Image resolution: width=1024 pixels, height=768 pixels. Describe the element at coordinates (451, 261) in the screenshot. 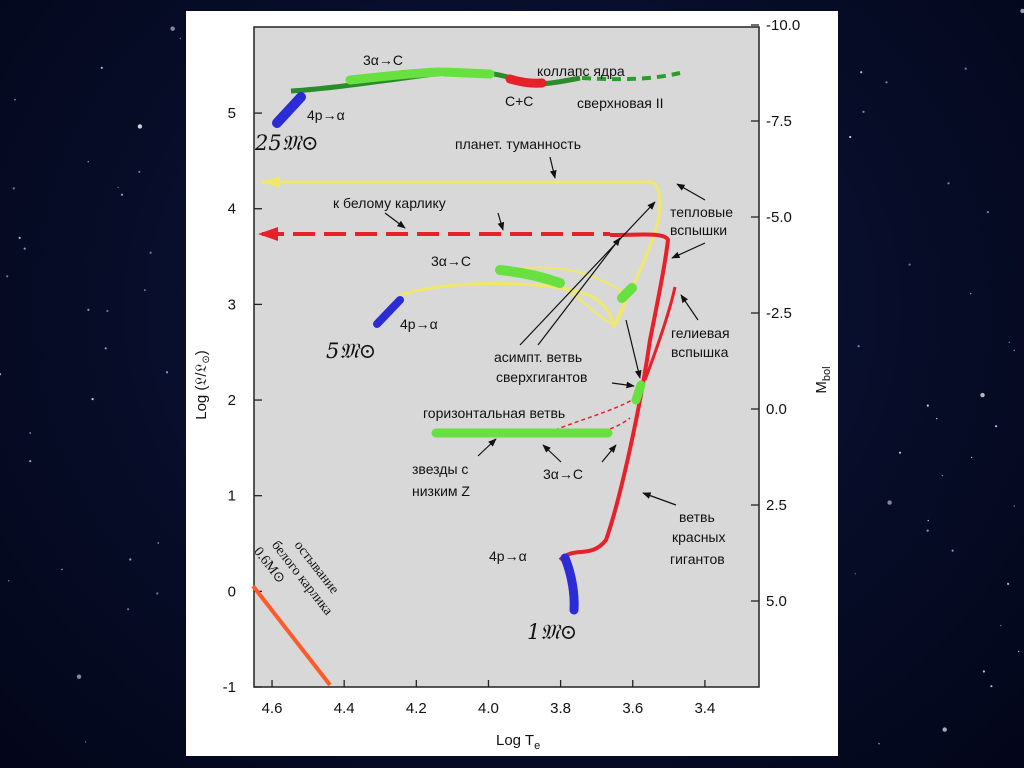

I see `annot-3a-c-5: 3α→C` at that location.